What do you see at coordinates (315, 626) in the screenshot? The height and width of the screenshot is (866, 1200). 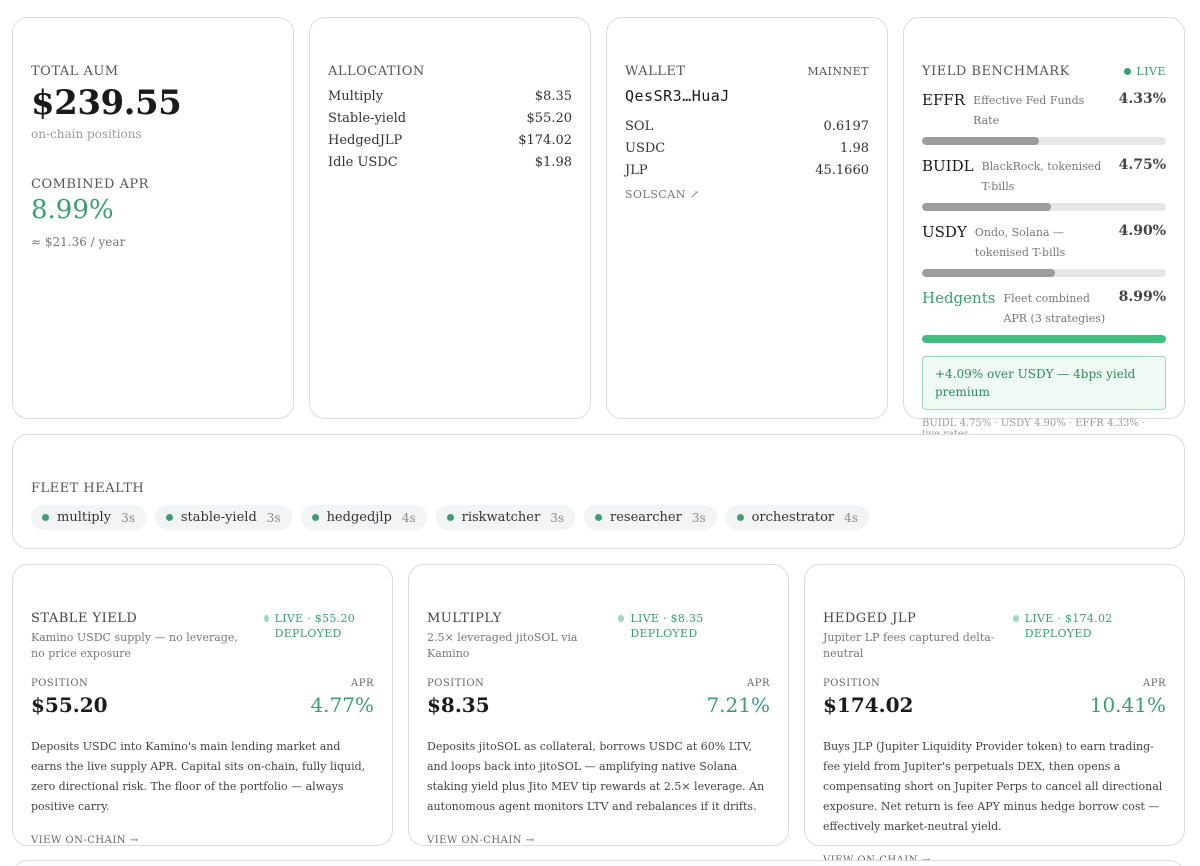 I see `strategy-live-label: LIVE · $55.20 DEPLOYED` at bounding box center [315, 626].